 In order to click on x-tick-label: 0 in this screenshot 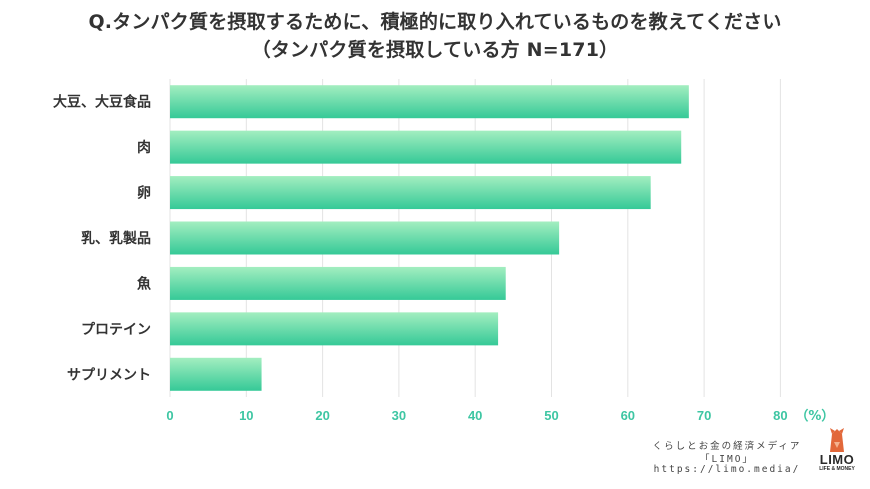, I will do `click(169, 415)`.